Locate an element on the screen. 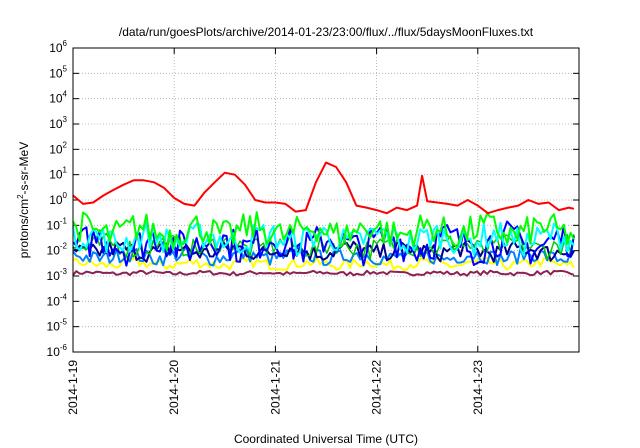  y-tick-label: 10⁴ is located at coordinates (58, 98).